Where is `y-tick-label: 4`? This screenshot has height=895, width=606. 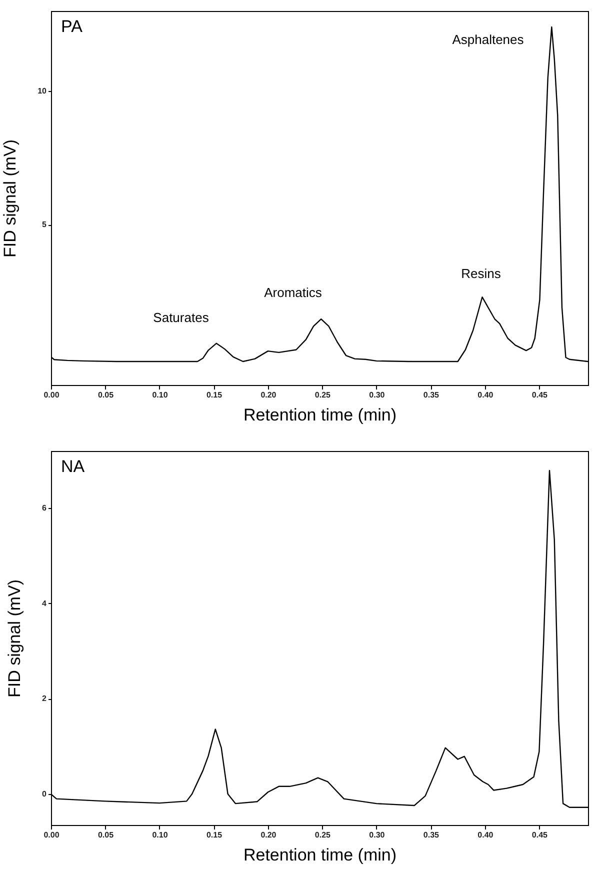 y-tick-label: 4 is located at coordinates (45, 603).